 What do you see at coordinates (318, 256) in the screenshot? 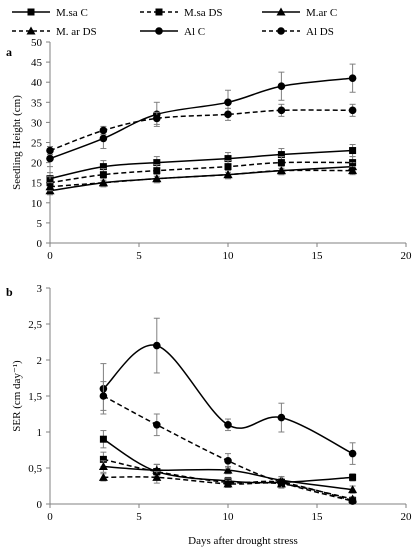
I see `panel-a-x-tick-label: 15` at bounding box center [318, 256].